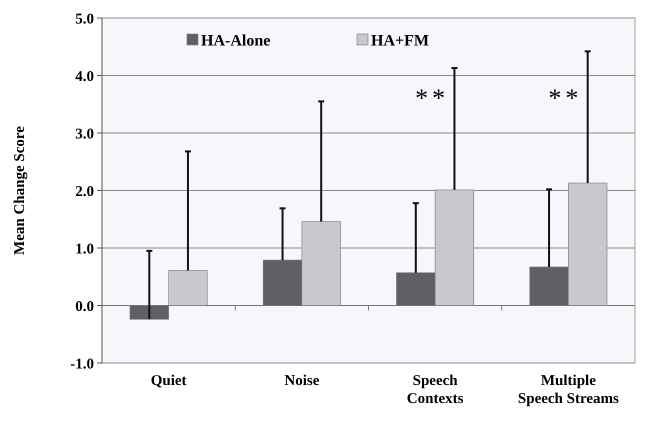 The width and height of the screenshot is (652, 433). Describe the element at coordinates (82, 364) in the screenshot. I see `y-tick-label: -1.0` at that location.